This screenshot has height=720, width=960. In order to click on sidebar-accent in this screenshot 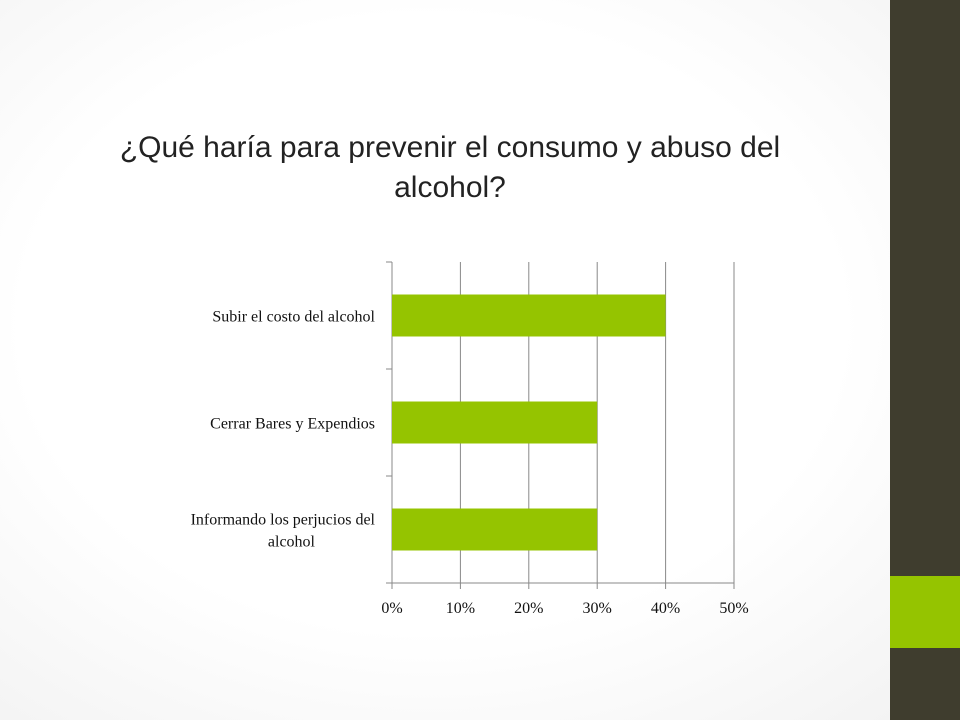, I will do `click(925, 612)`.